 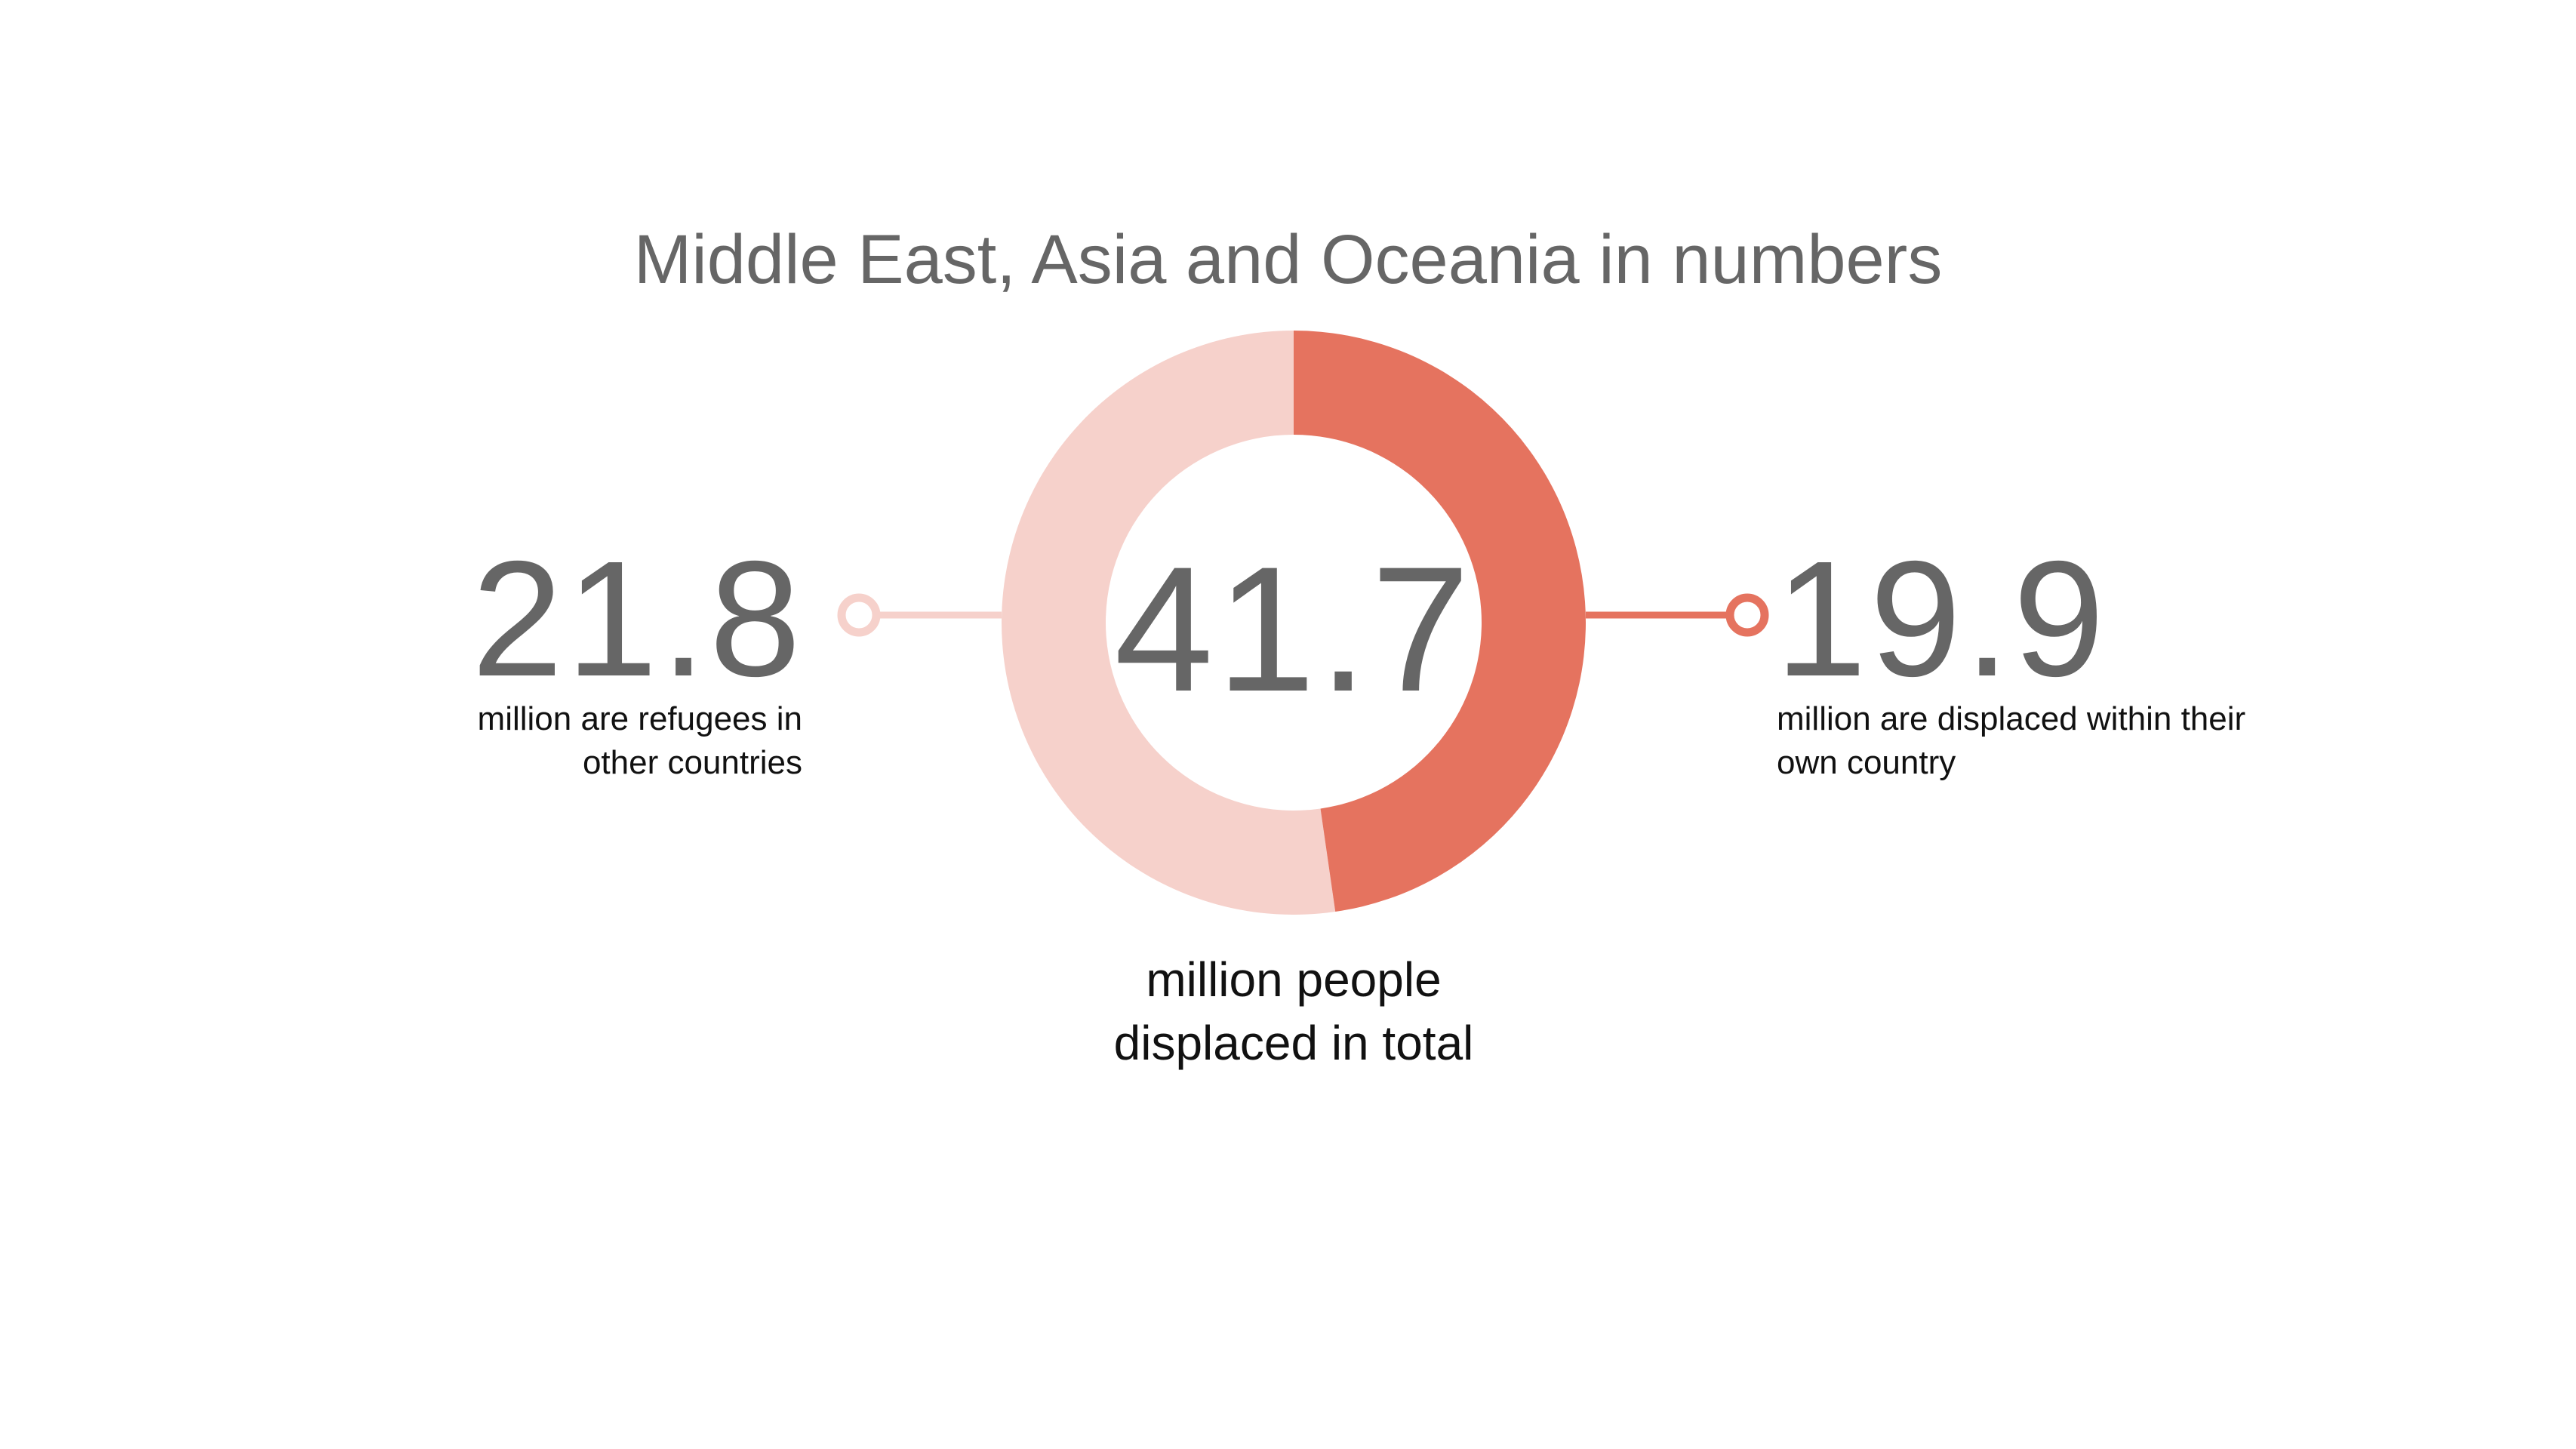 What do you see at coordinates (1941, 619) in the screenshot?
I see `value-label: 19.9` at bounding box center [1941, 619].